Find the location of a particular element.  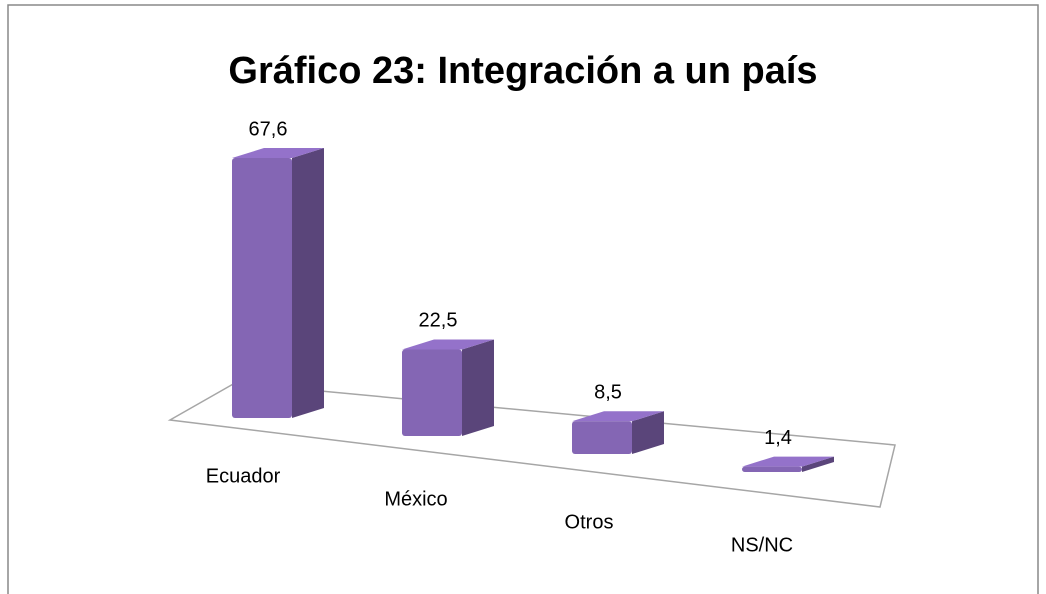

category-label: NS/NC is located at coordinates (762, 545).